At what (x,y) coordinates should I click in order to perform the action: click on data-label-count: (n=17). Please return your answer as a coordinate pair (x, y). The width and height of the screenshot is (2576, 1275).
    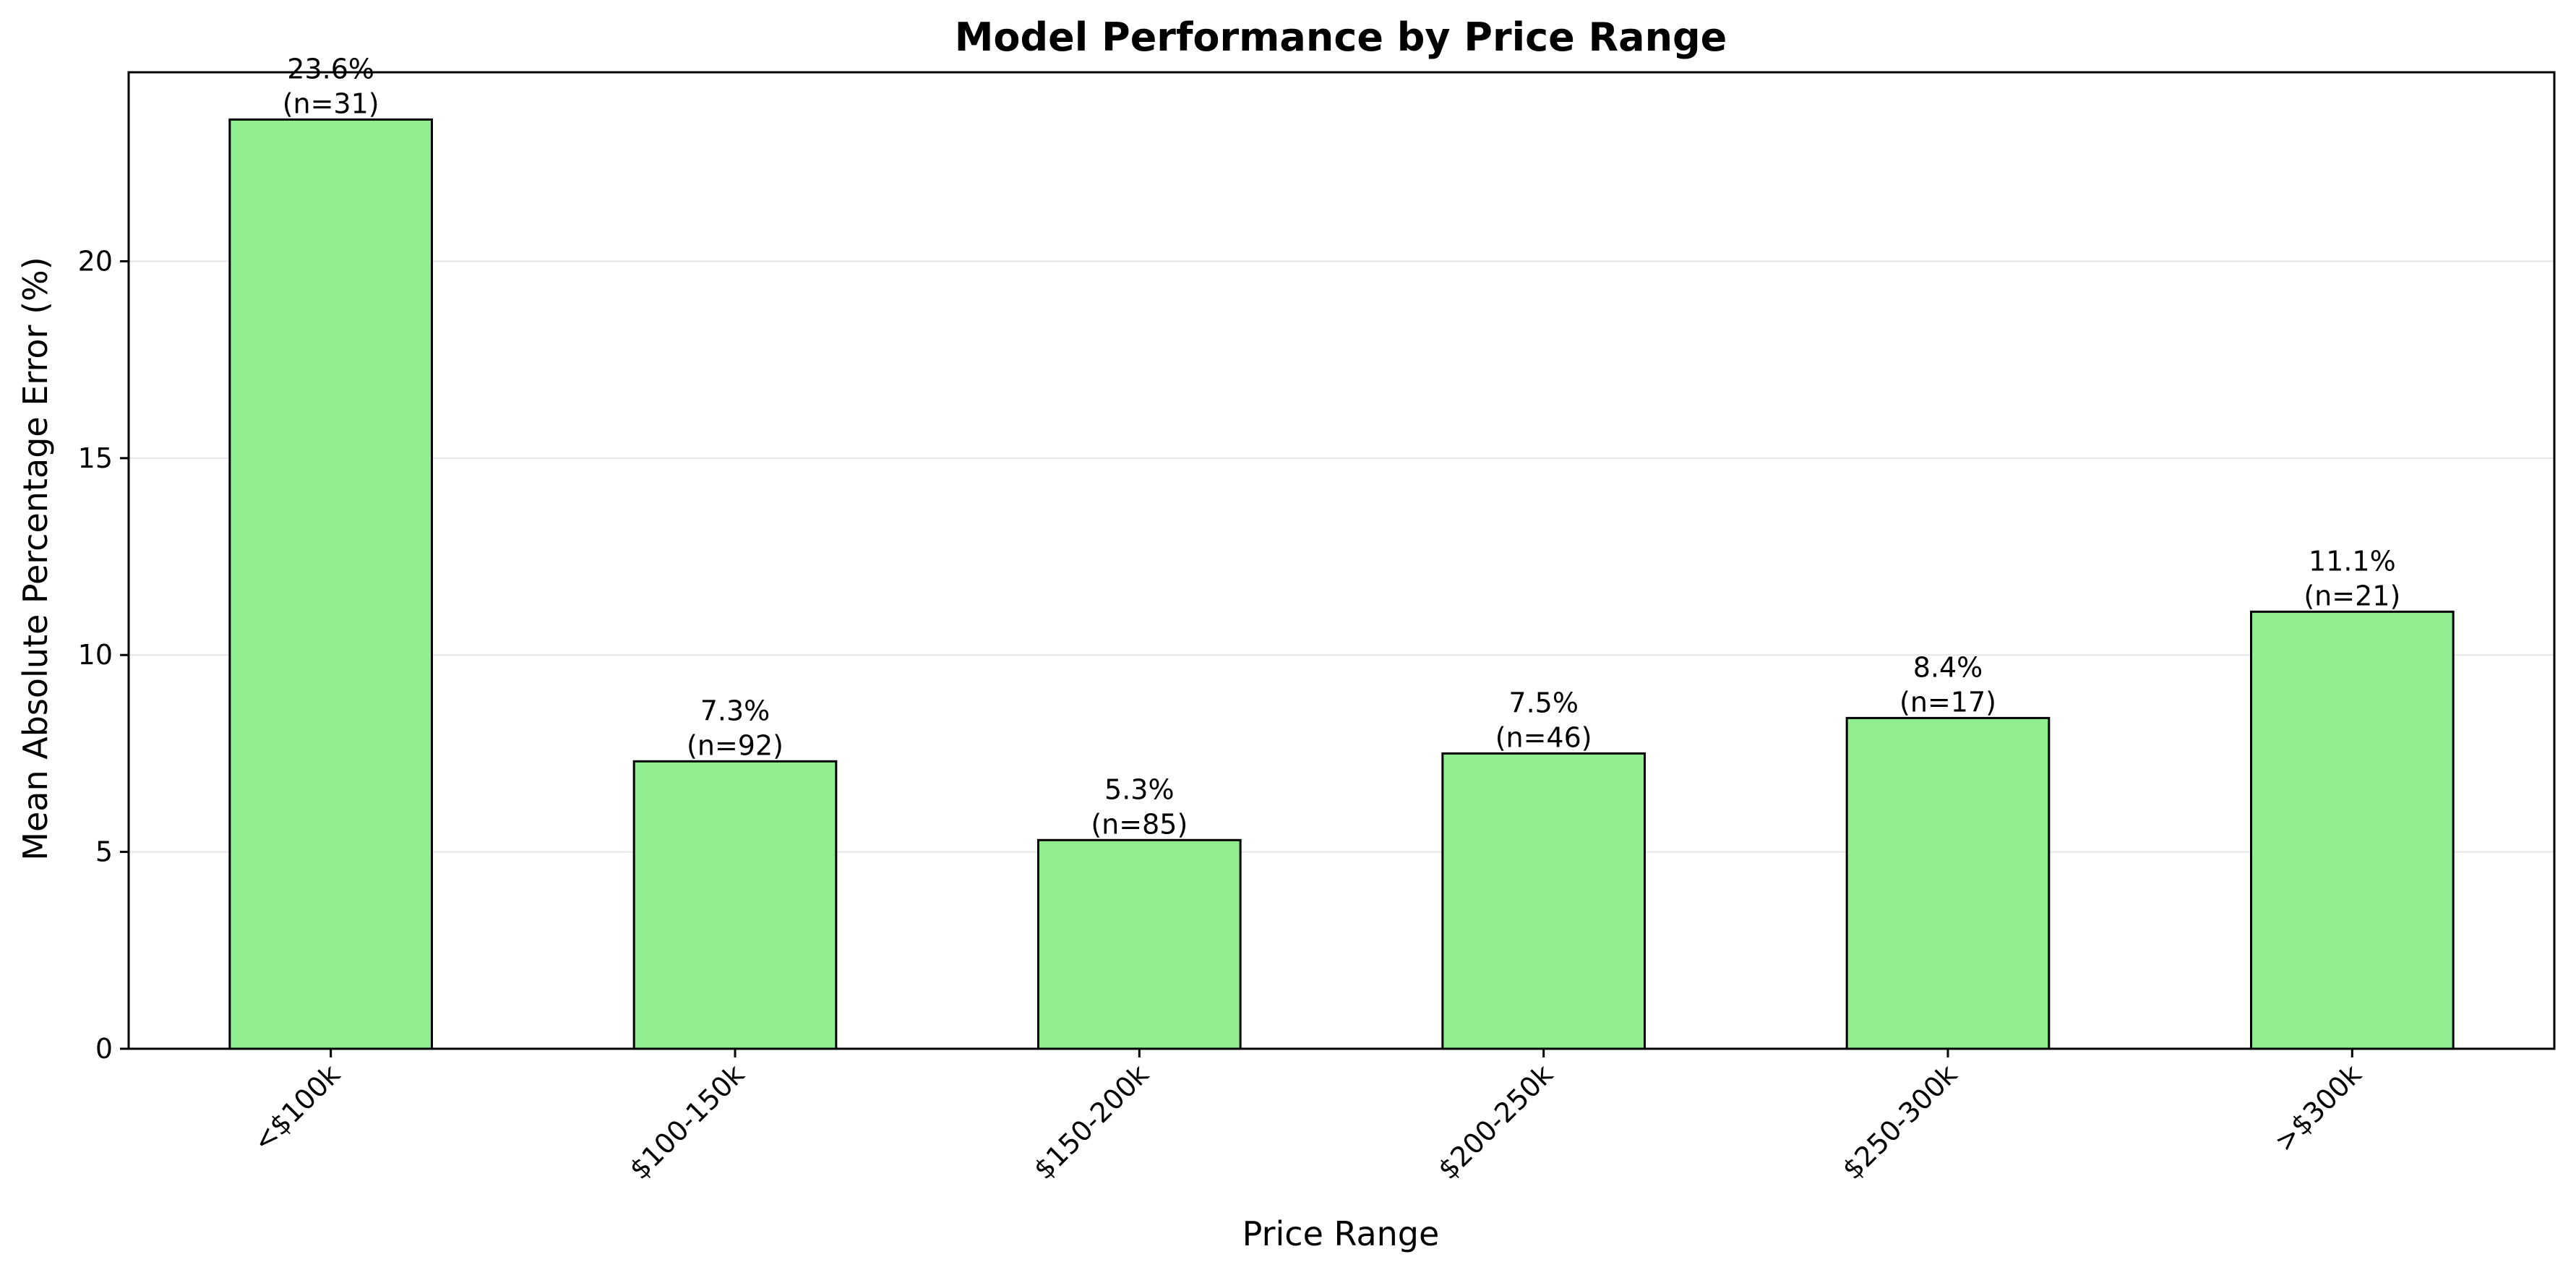
    Looking at the image, I should click on (1948, 702).